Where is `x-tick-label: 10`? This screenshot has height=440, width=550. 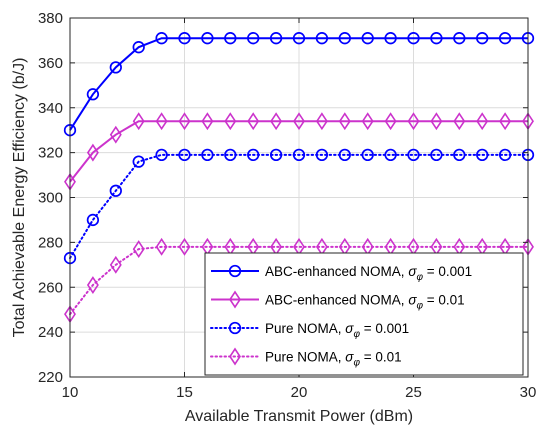 x-tick-label: 10 is located at coordinates (70, 392).